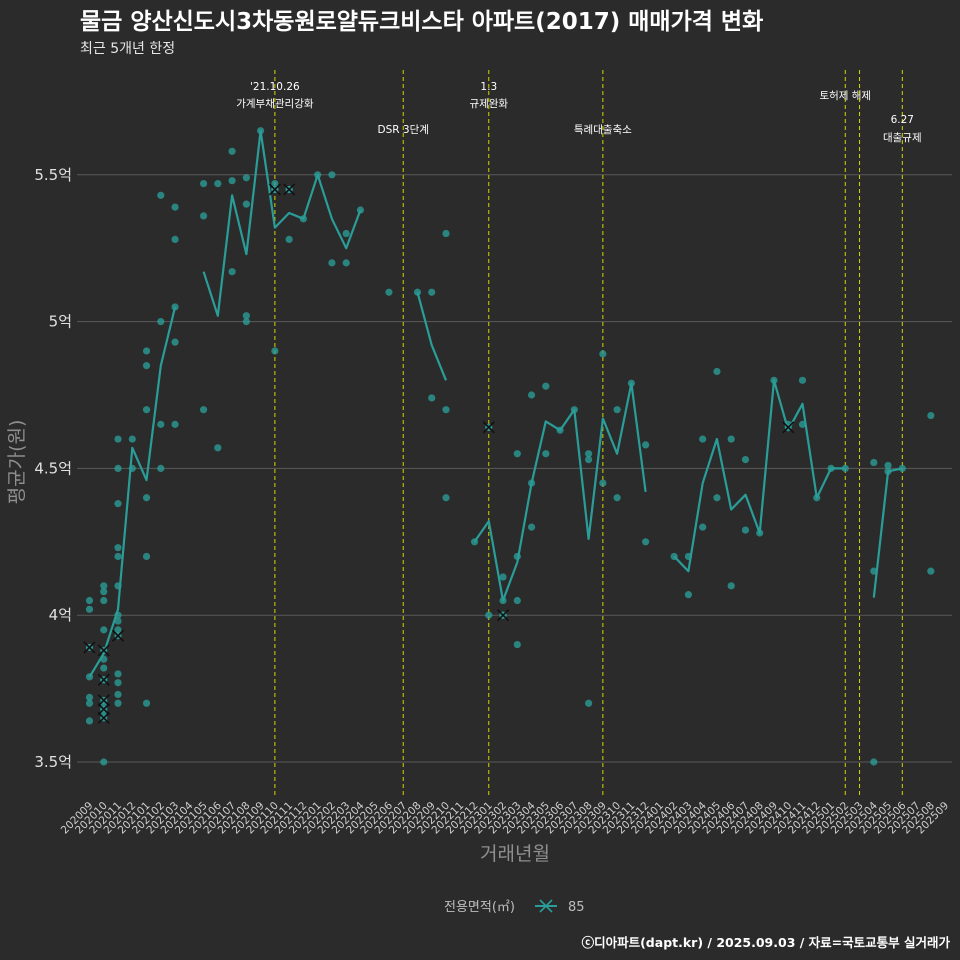 The image size is (960, 960). Describe the element at coordinates (576, 907) in the screenshot. I see `legend-label: 85` at that location.